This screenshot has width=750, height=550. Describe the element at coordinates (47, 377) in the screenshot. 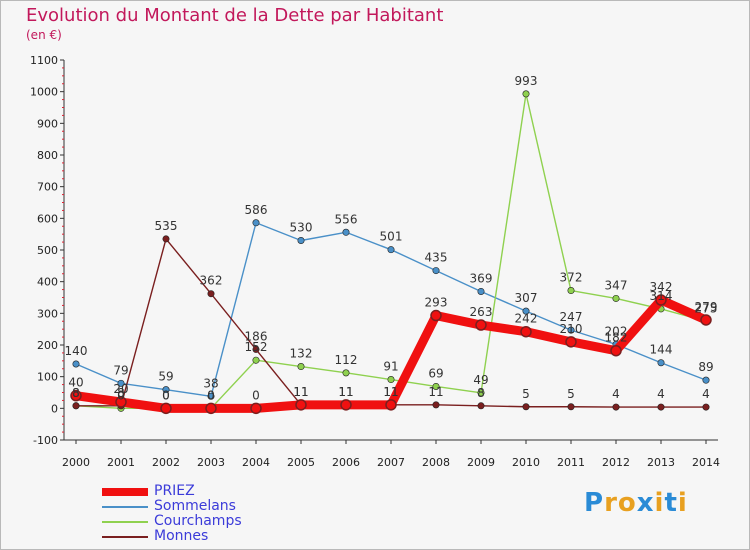

I see `y-tick-label: 100` at that location.